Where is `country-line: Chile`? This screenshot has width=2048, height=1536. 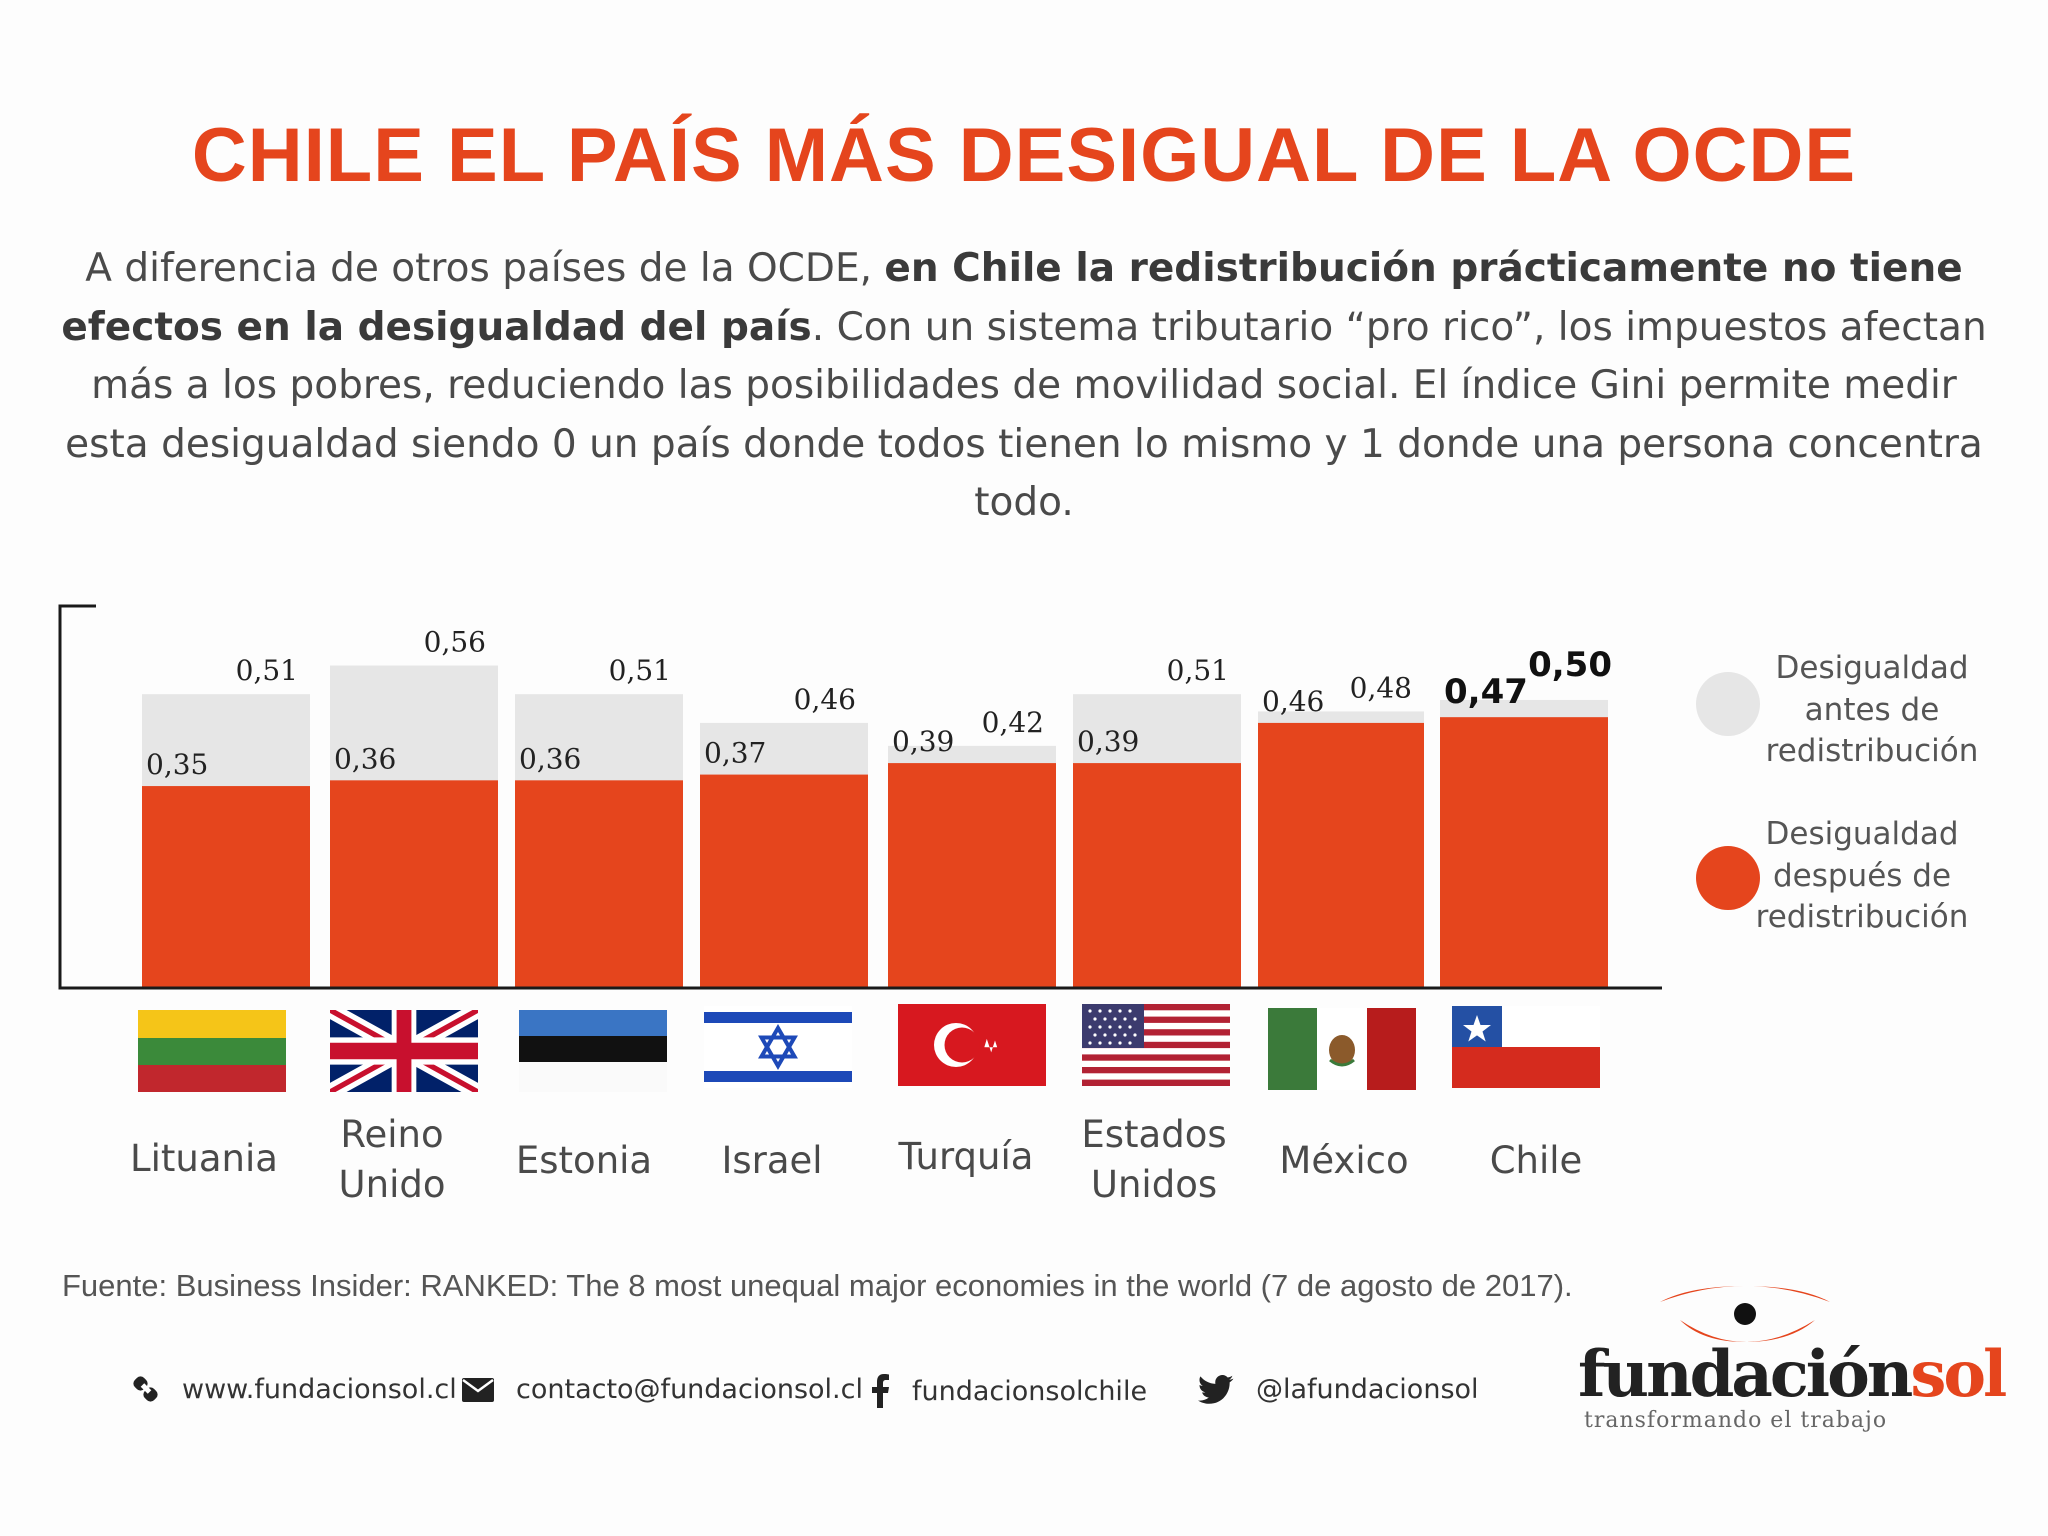 country-line: Chile is located at coordinates (1536, 1160).